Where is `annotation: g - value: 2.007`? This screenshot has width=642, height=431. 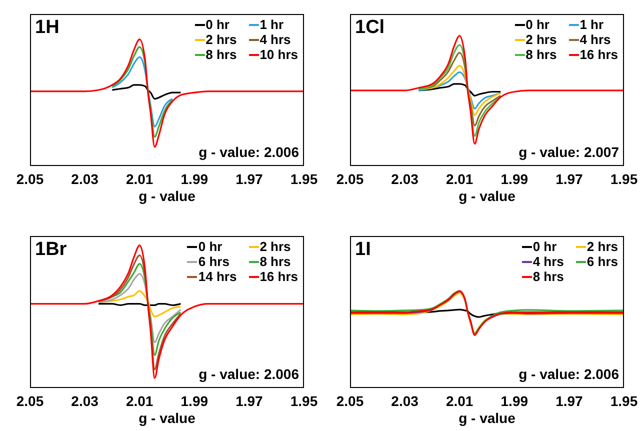 annotation: g - value: 2.007 is located at coordinates (568, 152).